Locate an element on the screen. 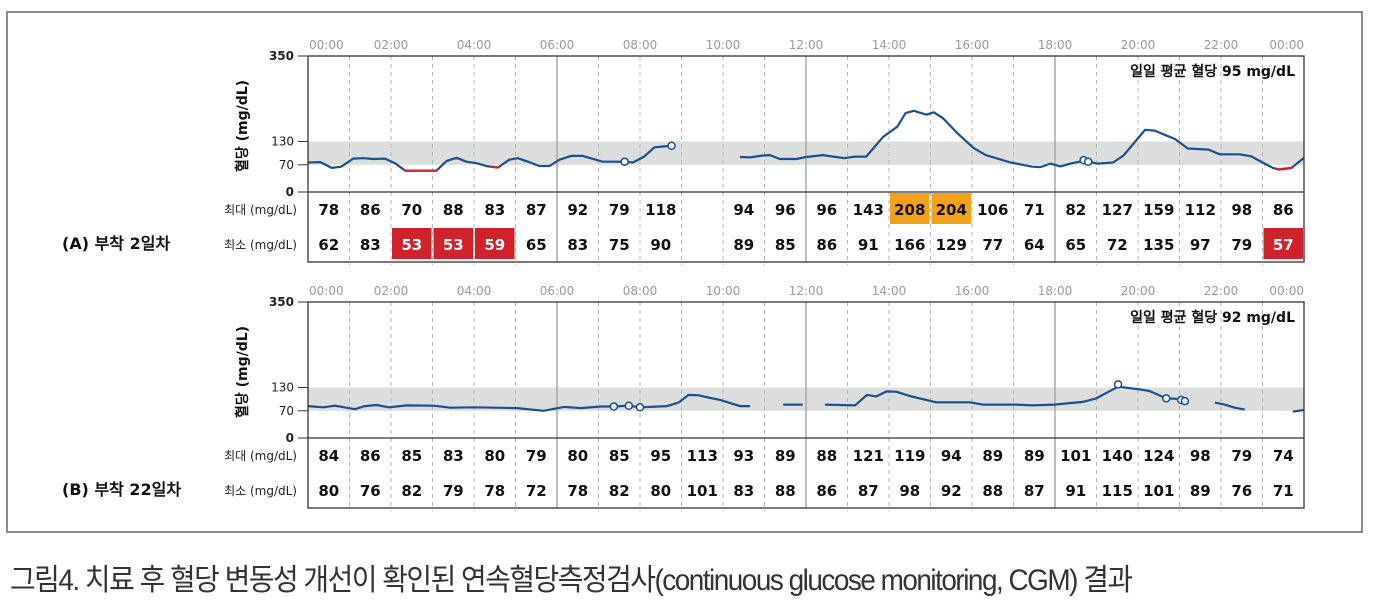 The width and height of the screenshot is (1381, 616). table-cell-min: 115 is located at coordinates (1117, 491).